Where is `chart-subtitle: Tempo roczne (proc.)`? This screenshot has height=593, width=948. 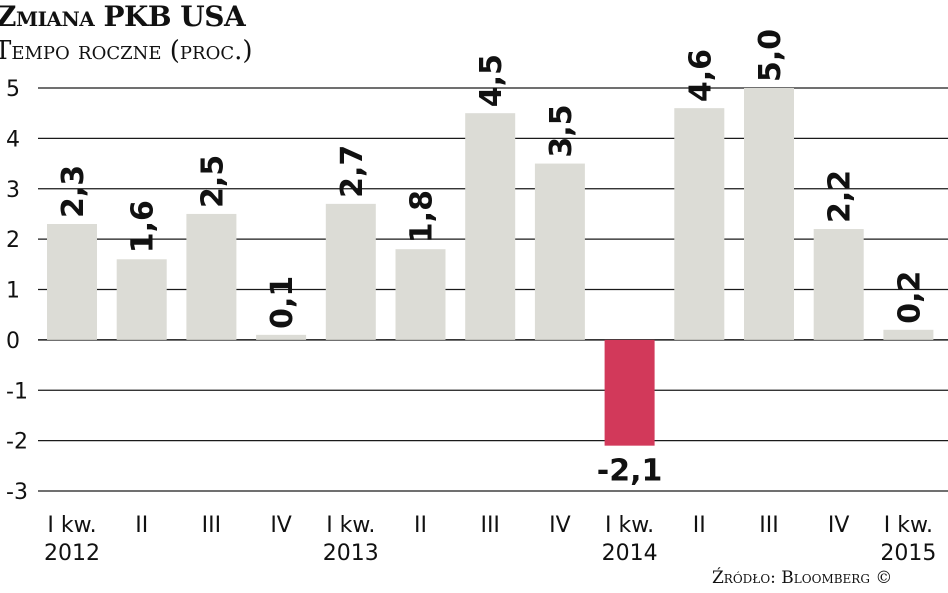
chart-subtitle: Tempo roczne (proc.) is located at coordinates (126, 51).